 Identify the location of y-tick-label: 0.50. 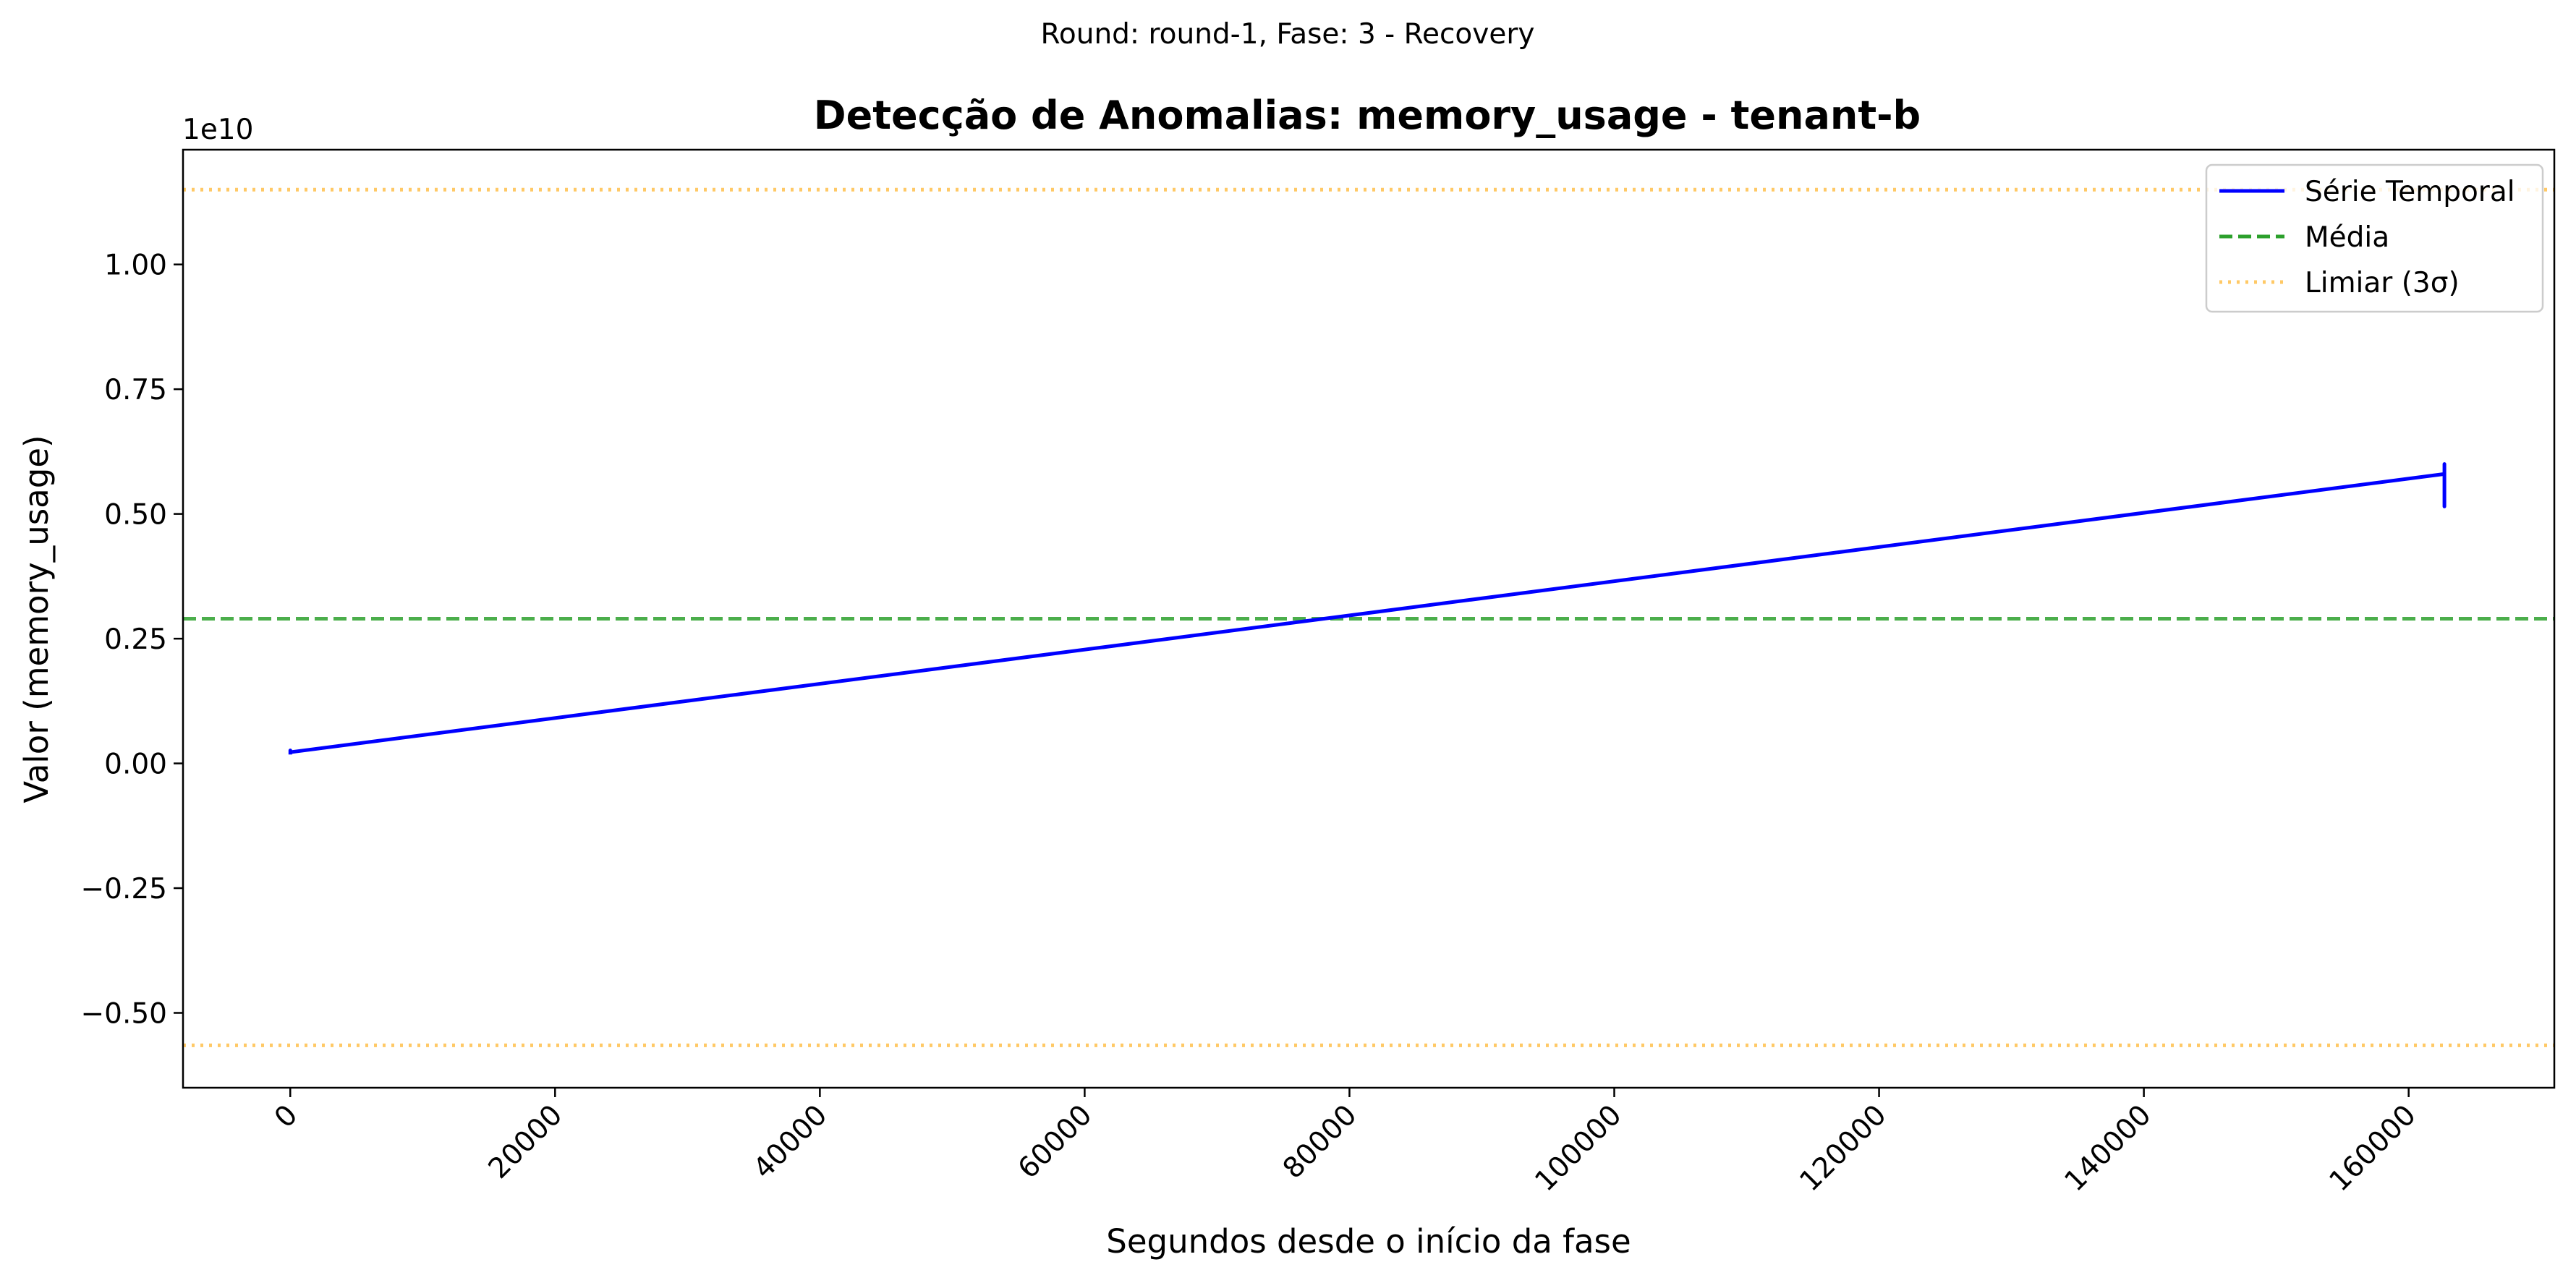
(135, 515).